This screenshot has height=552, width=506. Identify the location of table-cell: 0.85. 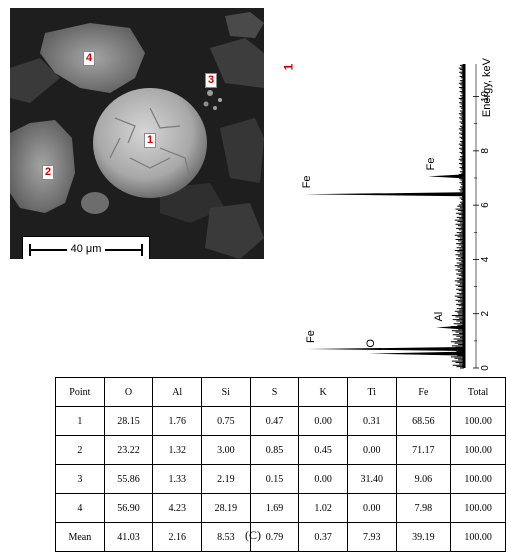
(274, 450).